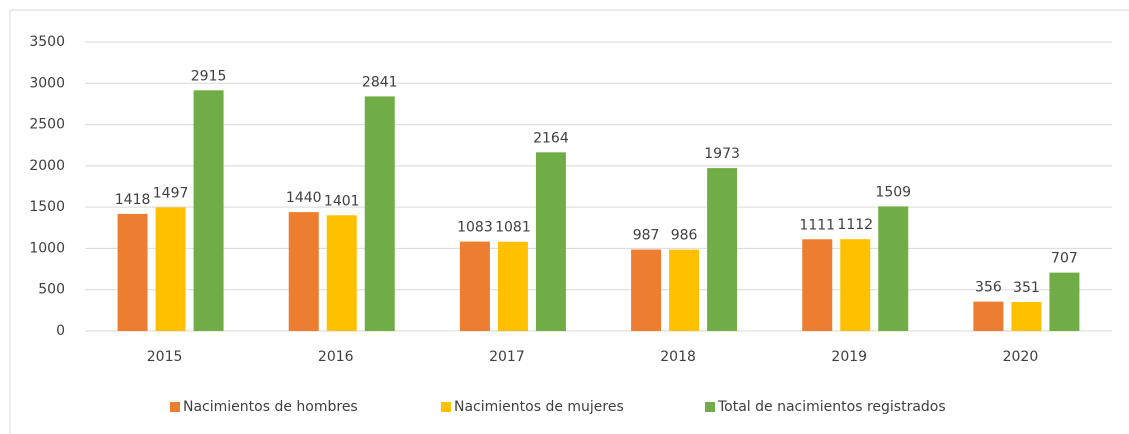 This screenshot has width=1129, height=434. Describe the element at coordinates (988, 288) in the screenshot. I see `data-label: 356` at that location.